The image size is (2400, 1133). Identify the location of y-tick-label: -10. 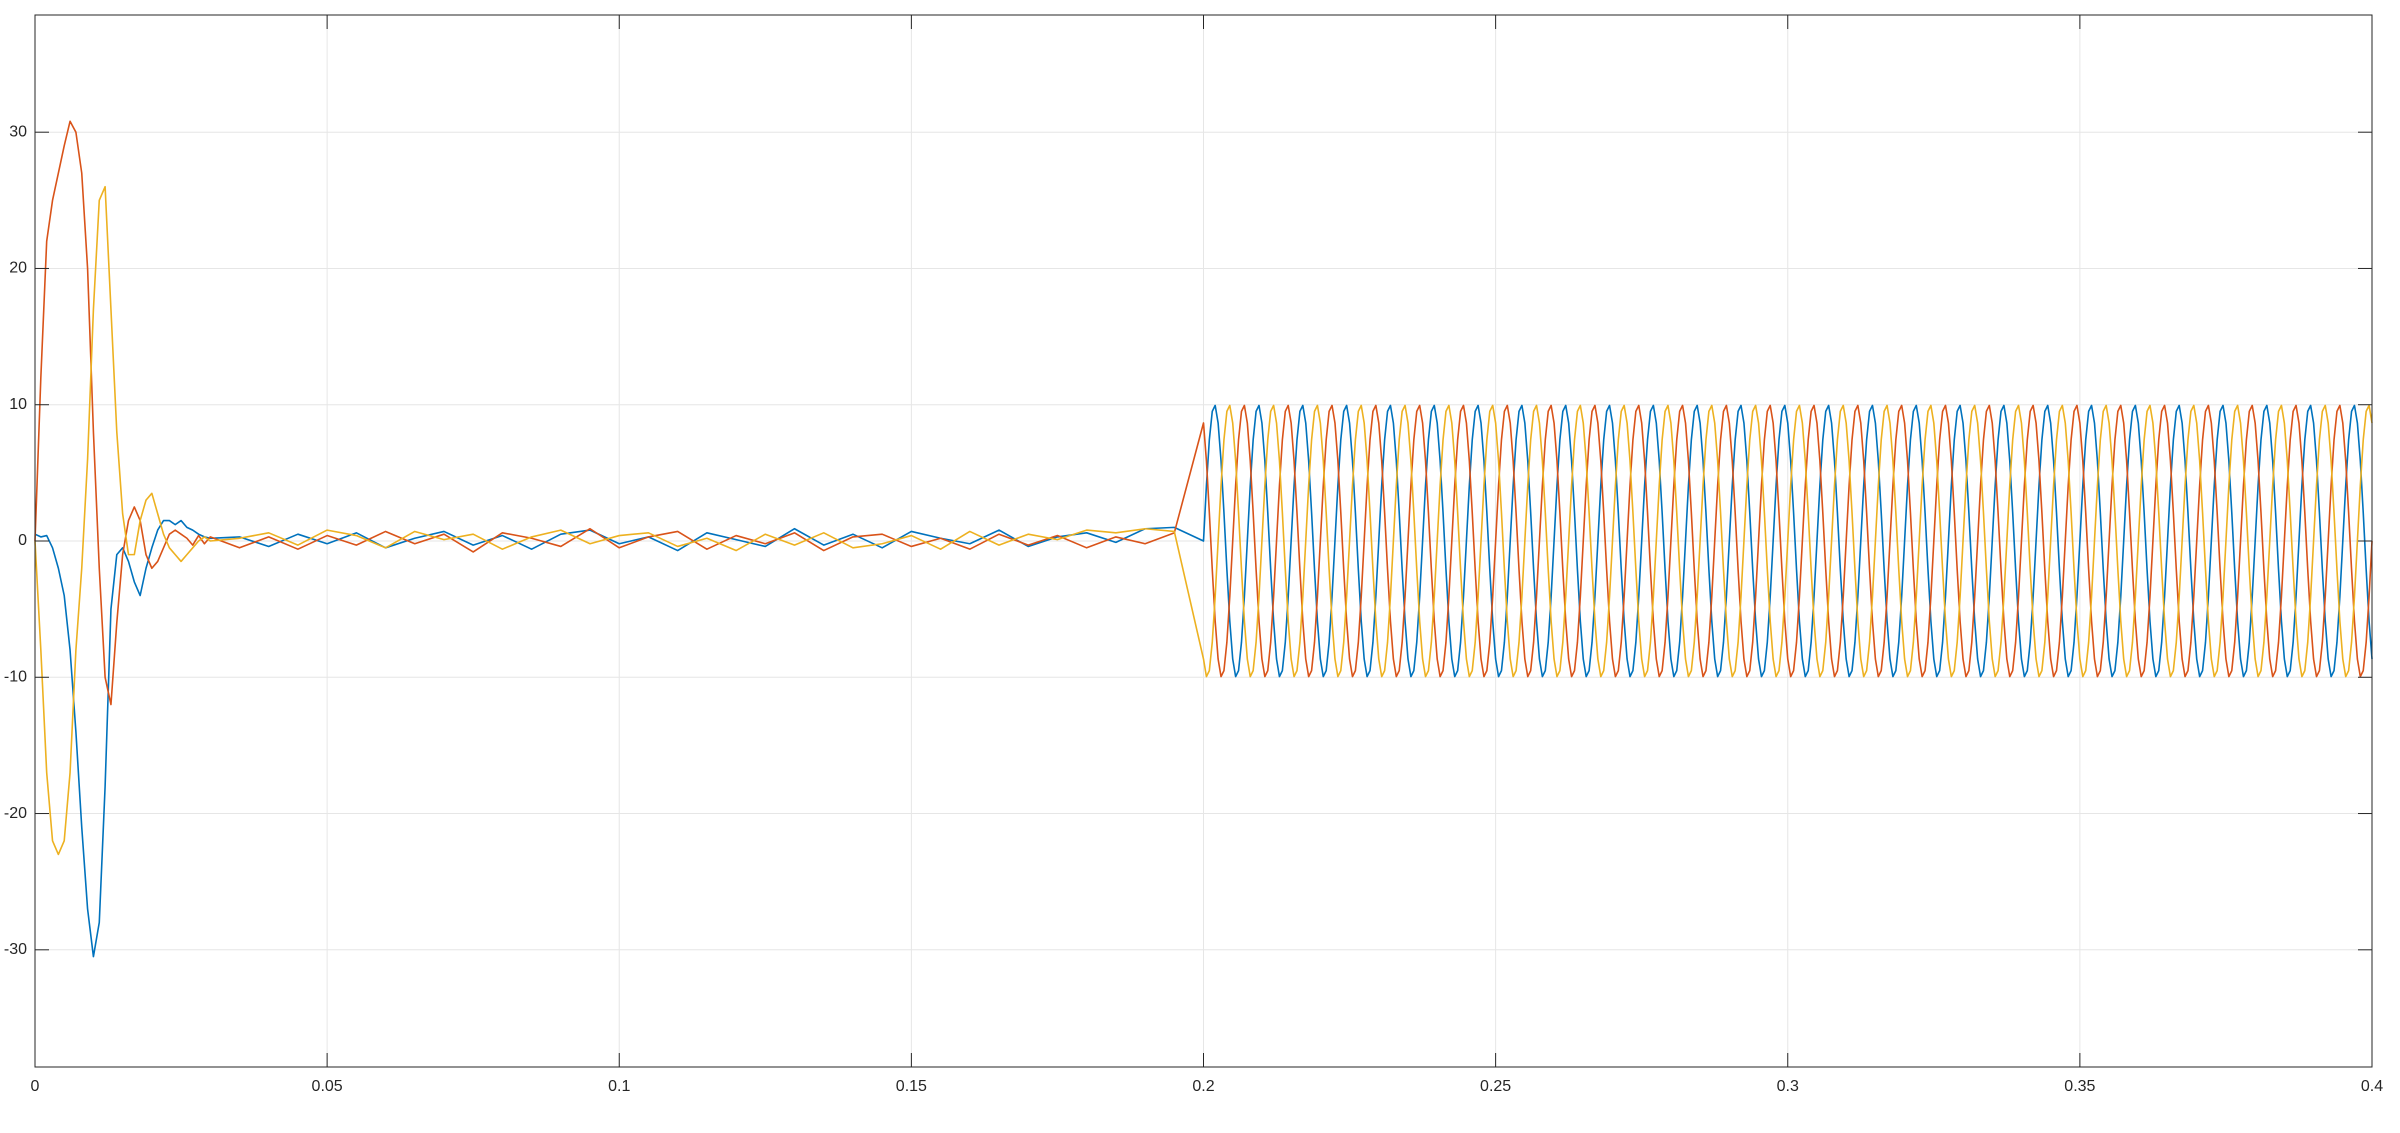
(15, 676).